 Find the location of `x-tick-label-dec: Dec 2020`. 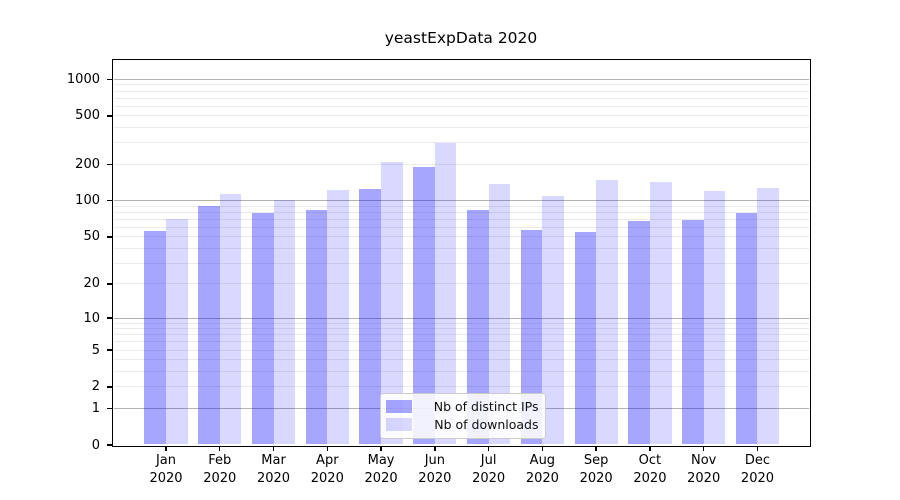

x-tick-label-dec: Dec 2020 is located at coordinates (757, 469).